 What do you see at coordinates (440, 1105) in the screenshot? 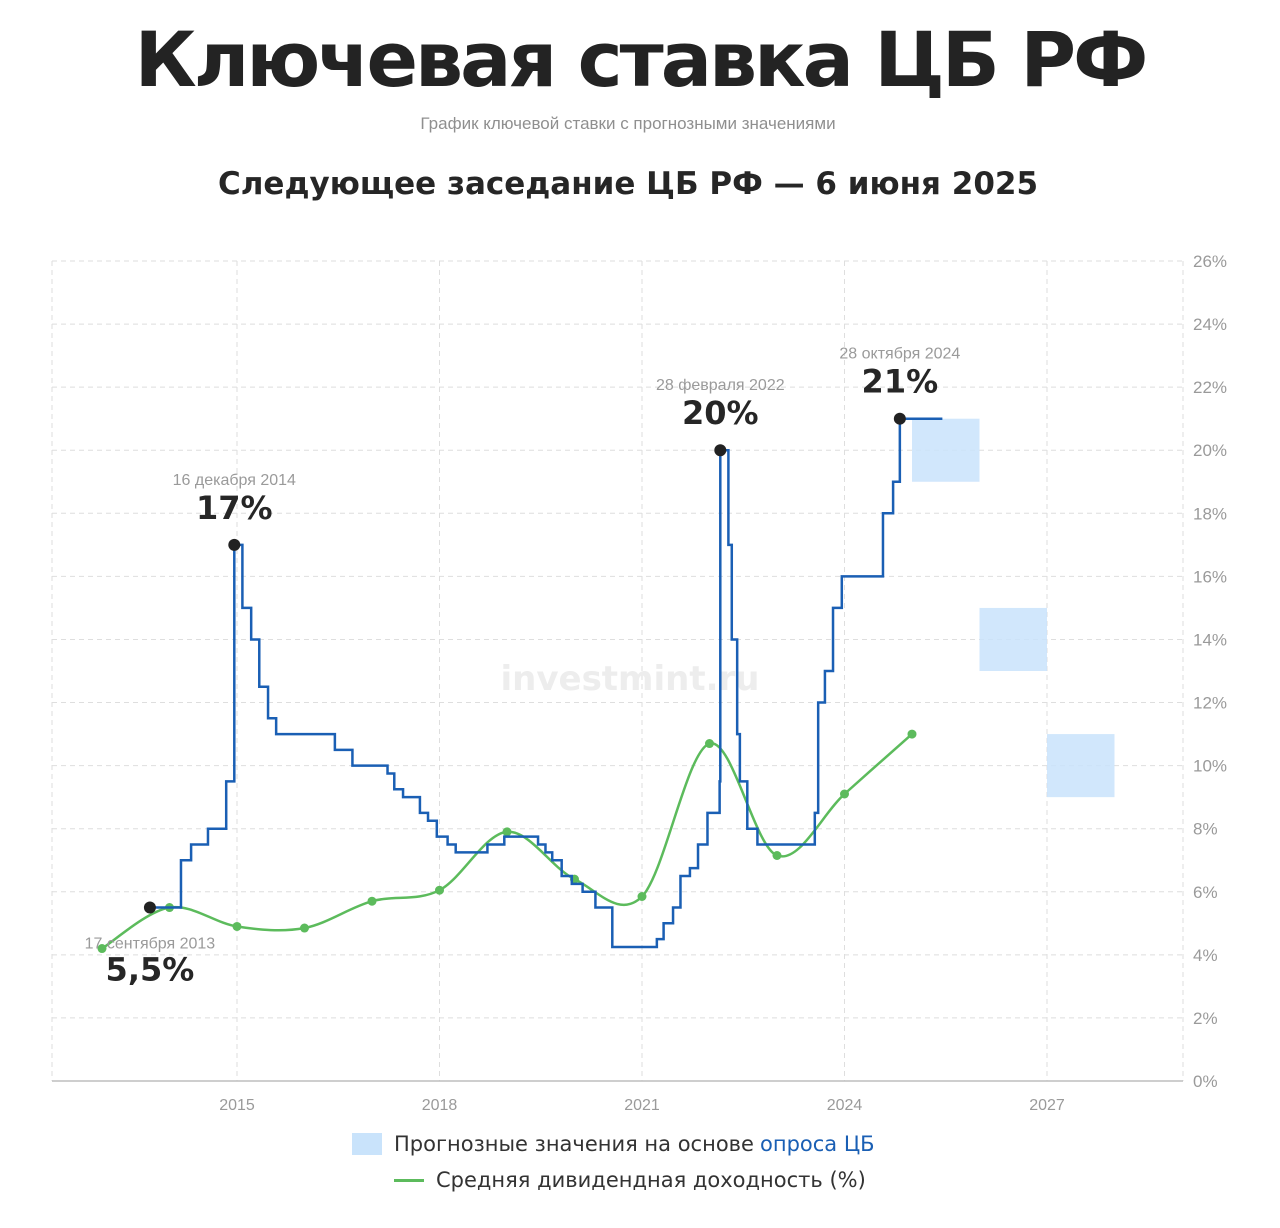
I see `x-tick-label: 2018` at bounding box center [440, 1105].